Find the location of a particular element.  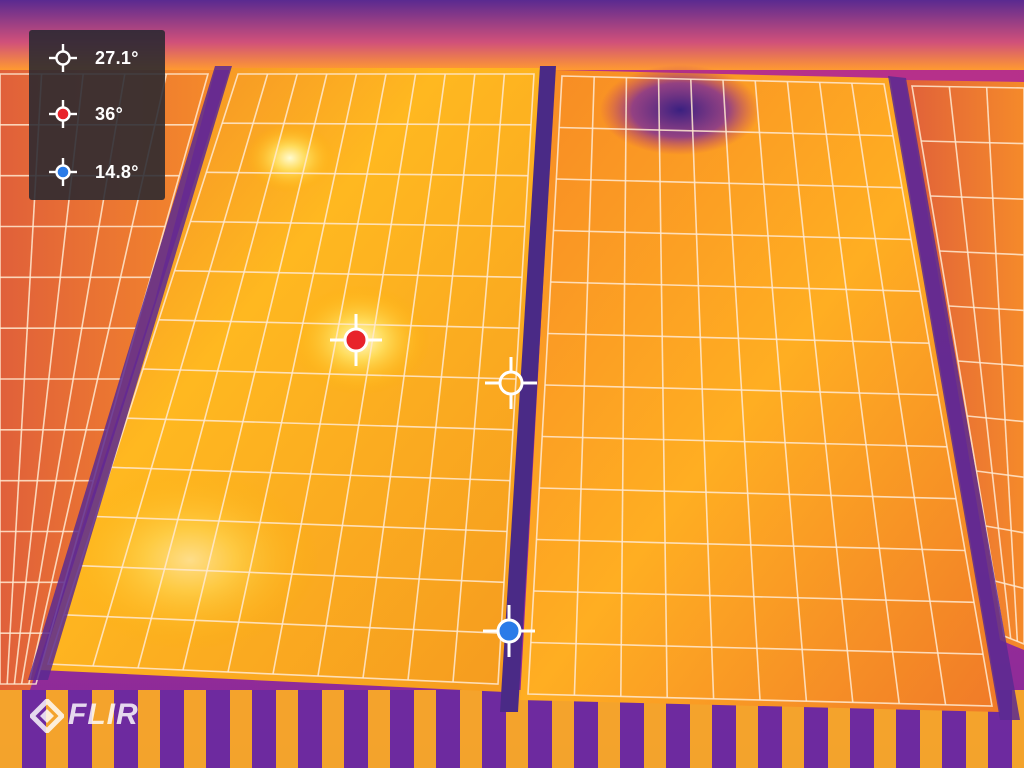

flir-logo: FLIR is located at coordinates (95, 716).